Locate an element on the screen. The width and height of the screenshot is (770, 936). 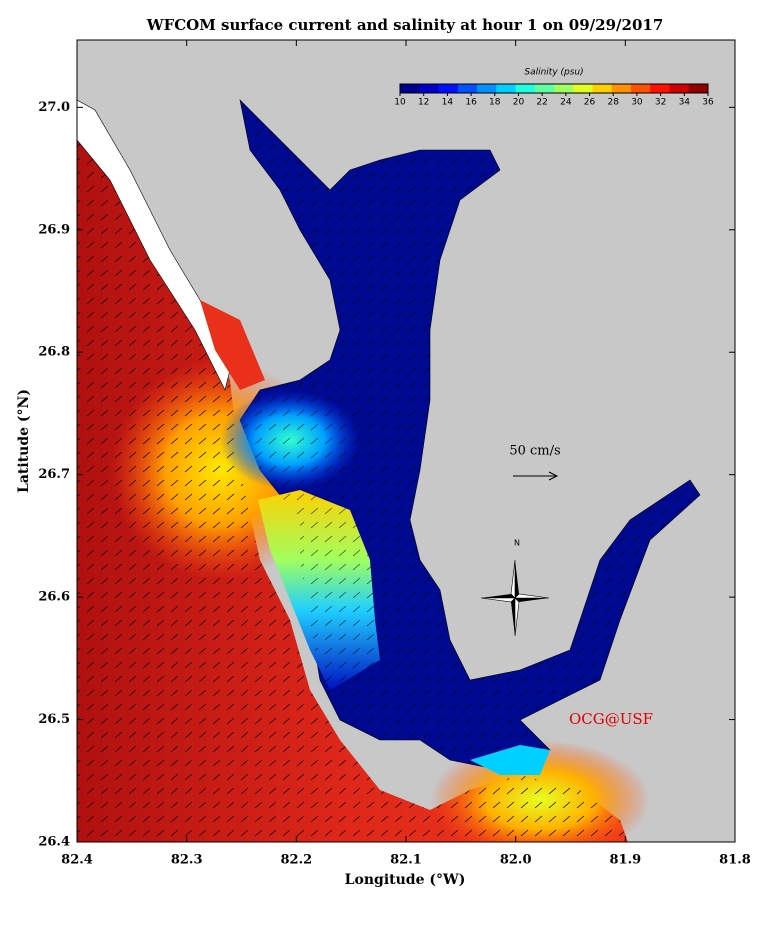
colorbar-tick-label: 14 is located at coordinates (448, 103).